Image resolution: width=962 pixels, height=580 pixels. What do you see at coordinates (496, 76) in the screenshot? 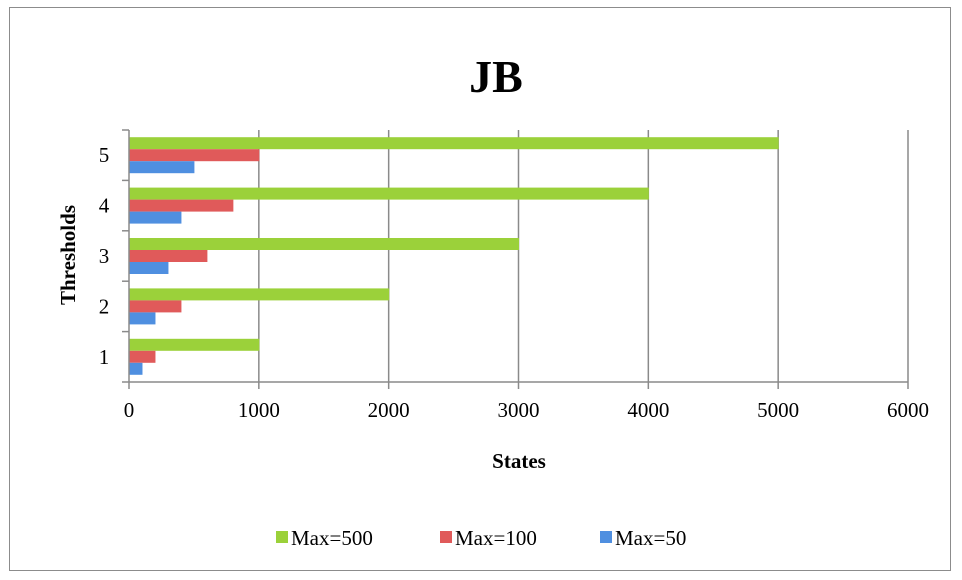
I see `chart-title: JB` at bounding box center [496, 76].